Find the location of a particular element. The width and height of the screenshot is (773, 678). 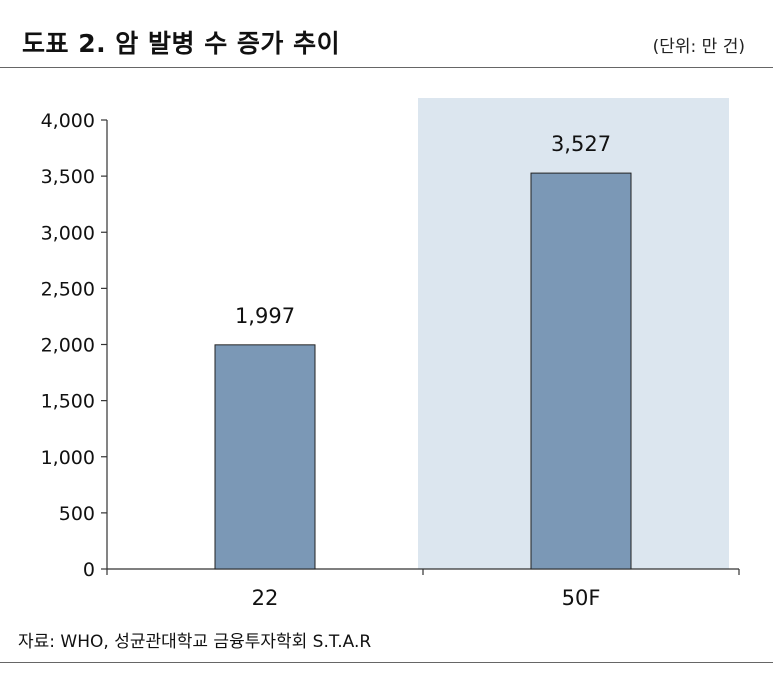

data-label-50F: 3,527 is located at coordinates (581, 144).